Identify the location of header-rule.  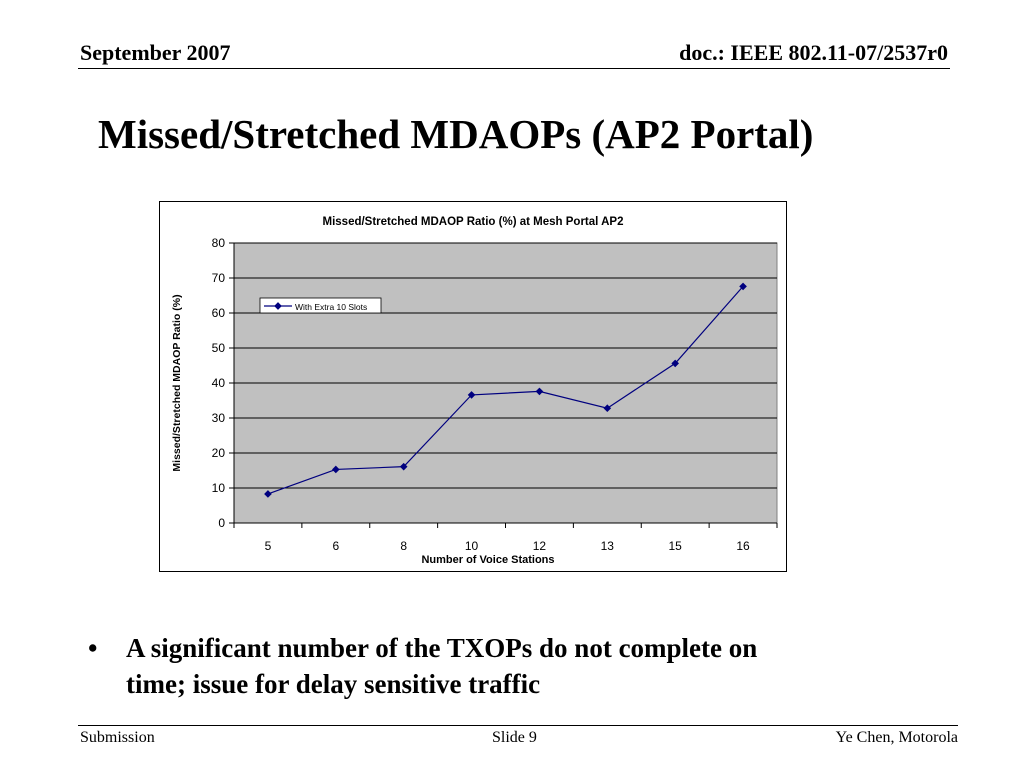
(514, 68).